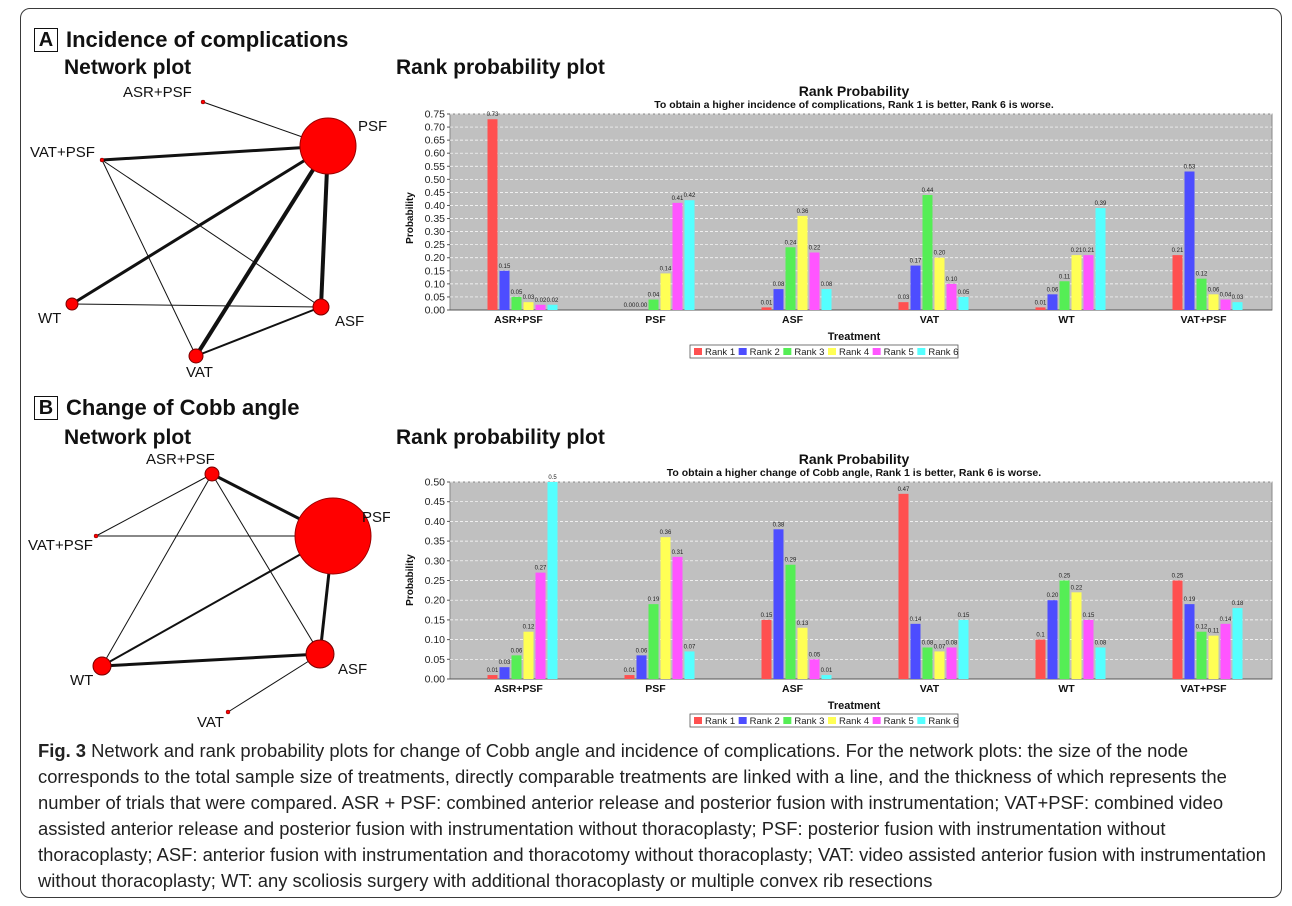  Describe the element at coordinates (1053, 290) in the screenshot. I see `chart-a-bar-label: 0.06` at that location.